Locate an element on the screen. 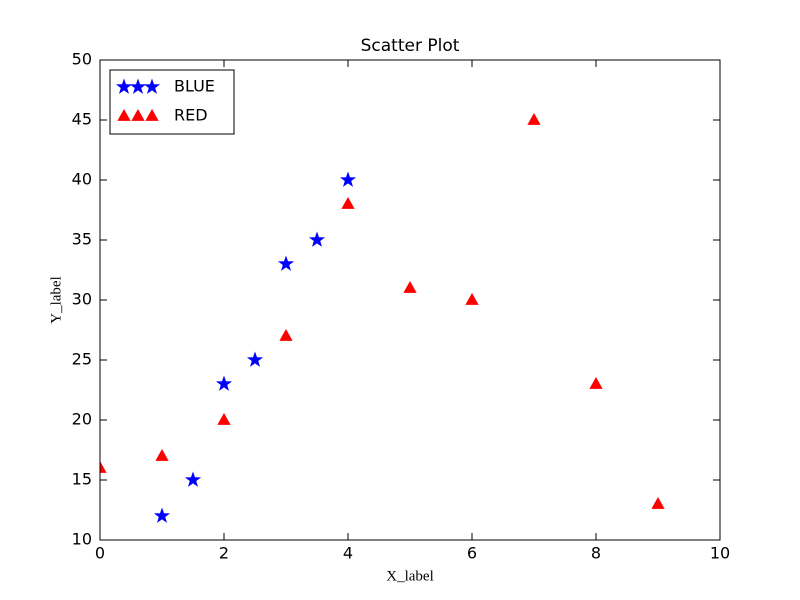  y-tick-label: 40 is located at coordinates (82, 179).